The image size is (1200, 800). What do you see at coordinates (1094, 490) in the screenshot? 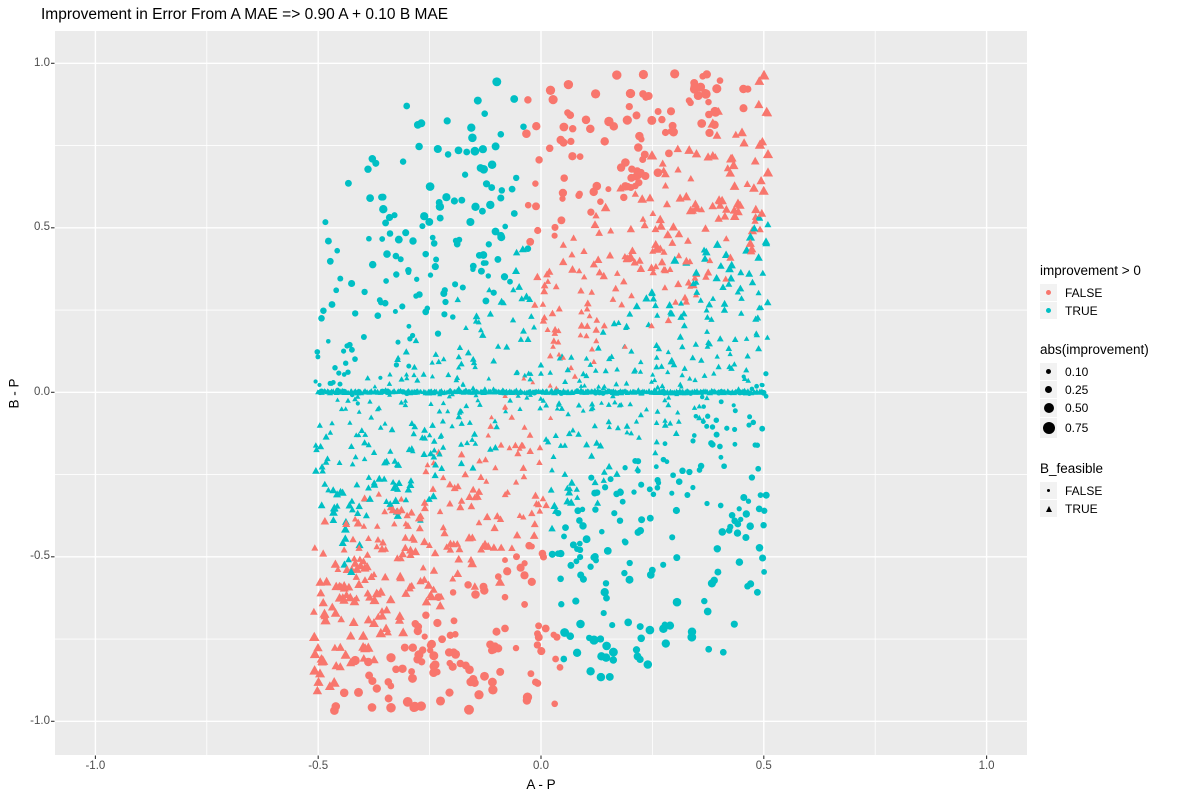
I see `legend-item: FALSE` at bounding box center [1094, 490].